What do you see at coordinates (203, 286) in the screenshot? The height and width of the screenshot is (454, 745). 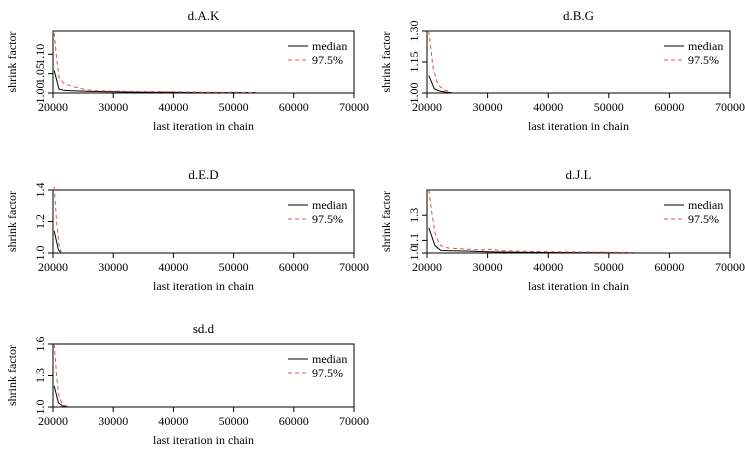 I see `chart-3-x-axis-label: last iteration in chain` at bounding box center [203, 286].